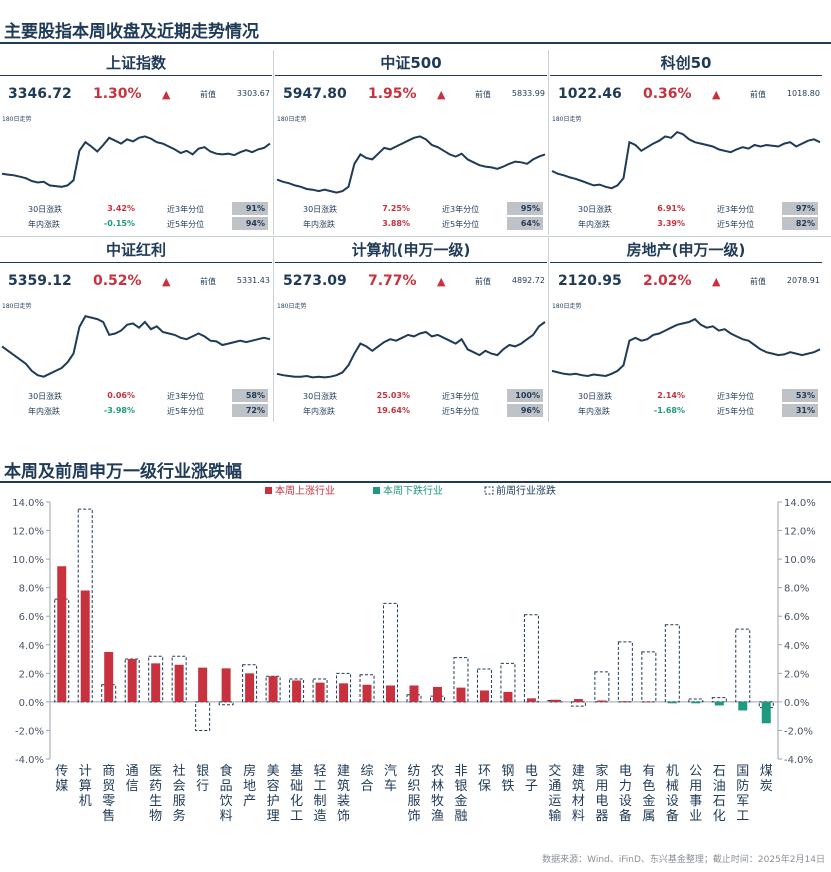 The image size is (831, 872). What do you see at coordinates (320, 794) in the screenshot?
I see `category-label: 轻工制造` at bounding box center [320, 794].